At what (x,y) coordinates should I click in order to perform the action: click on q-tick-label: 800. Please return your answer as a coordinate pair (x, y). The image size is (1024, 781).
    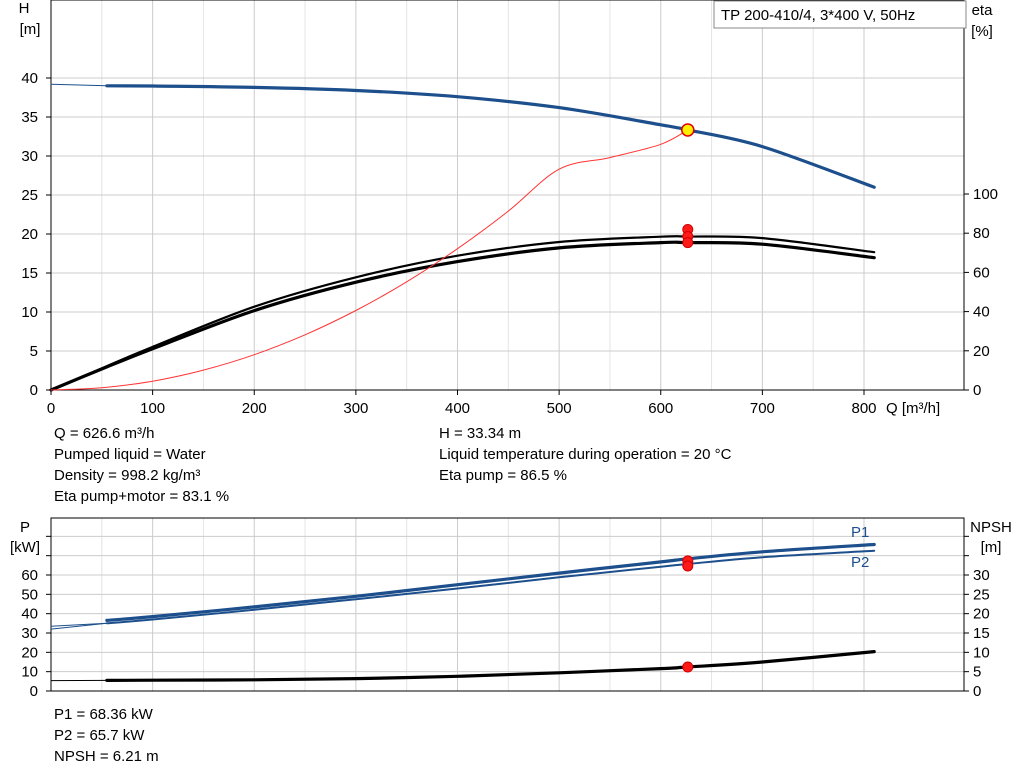
    Looking at the image, I should click on (863, 408).